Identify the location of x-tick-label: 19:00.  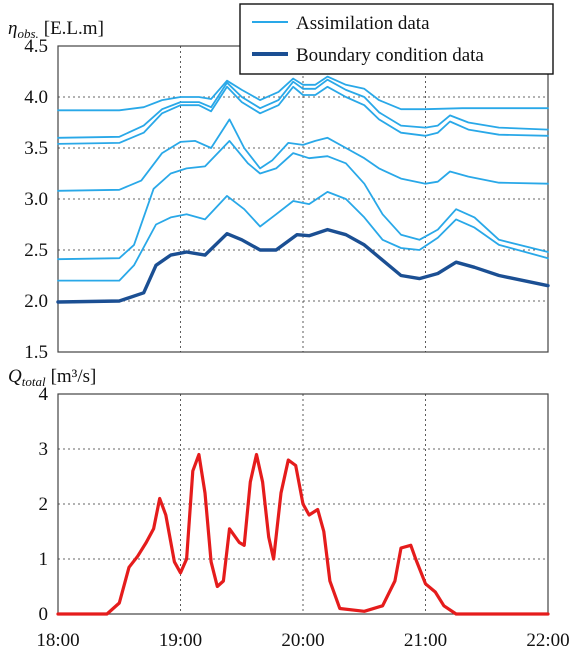
(180, 640).